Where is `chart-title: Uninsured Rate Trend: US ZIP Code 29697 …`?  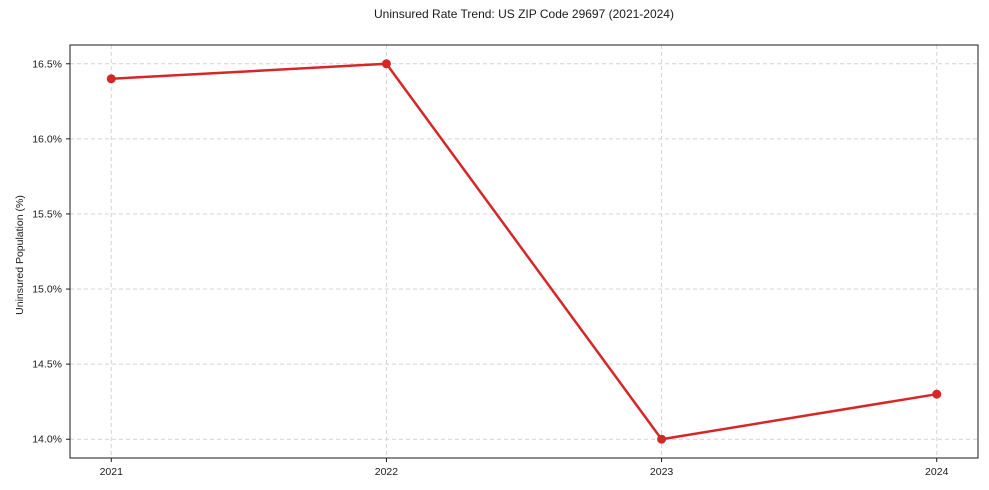 chart-title: Uninsured Rate Trend: US ZIP Code 29697 … is located at coordinates (524, 14).